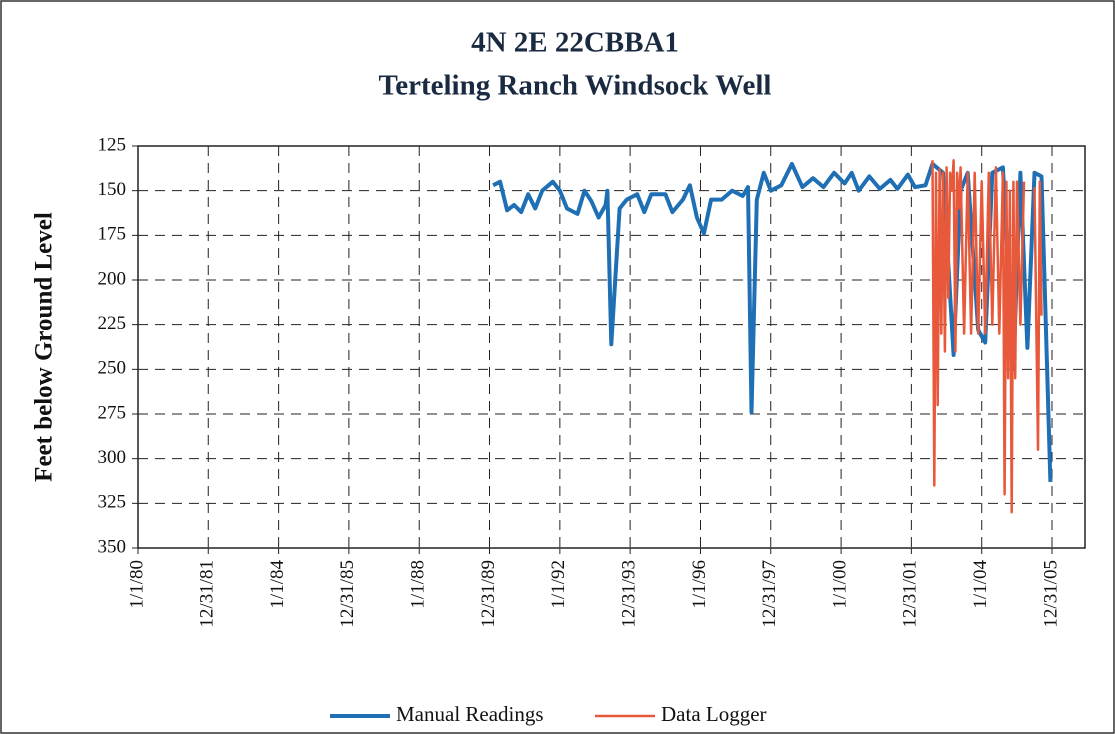 This screenshot has height=734, width=1115. Describe the element at coordinates (418, 584) in the screenshot. I see `x-tick-label: 1/1/88` at that location.